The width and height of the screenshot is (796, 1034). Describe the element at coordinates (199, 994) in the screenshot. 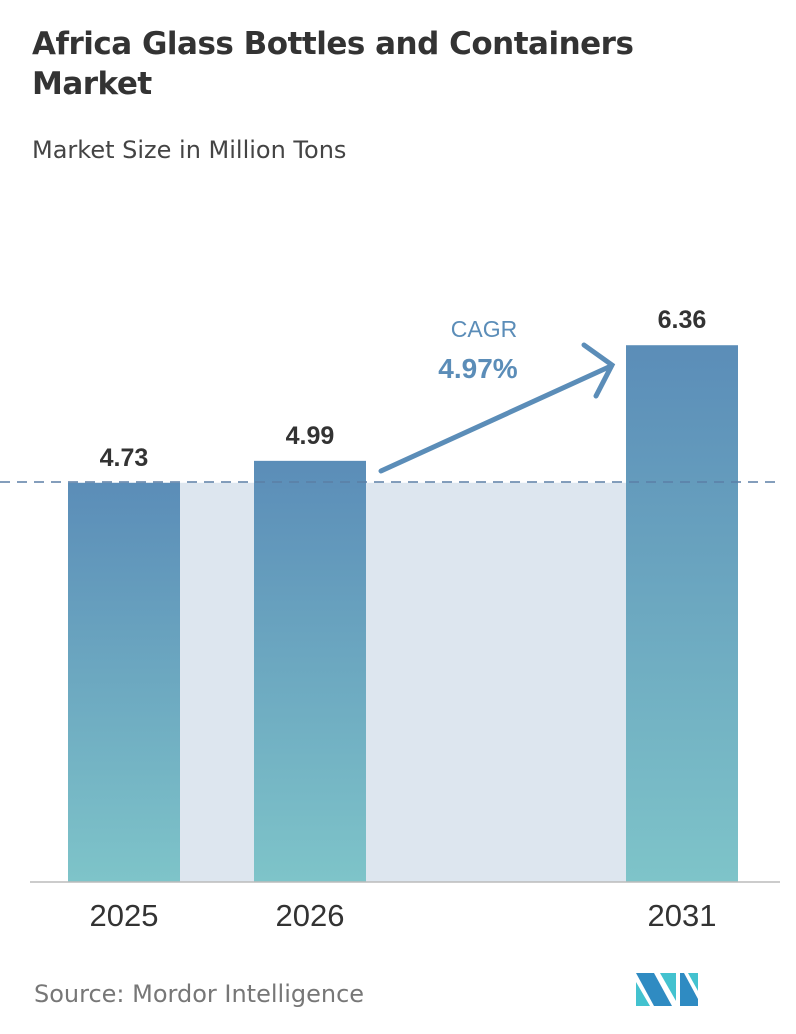

I see `source-text: Source: Mordor Intelligence` at that location.